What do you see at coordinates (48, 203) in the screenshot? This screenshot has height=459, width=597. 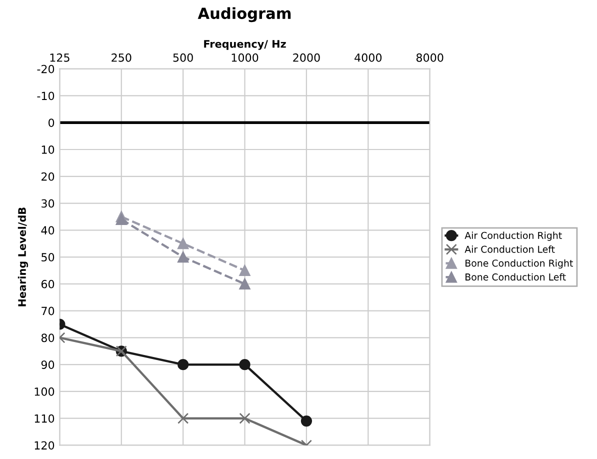 I see `y-tick-label: 30` at bounding box center [48, 203].